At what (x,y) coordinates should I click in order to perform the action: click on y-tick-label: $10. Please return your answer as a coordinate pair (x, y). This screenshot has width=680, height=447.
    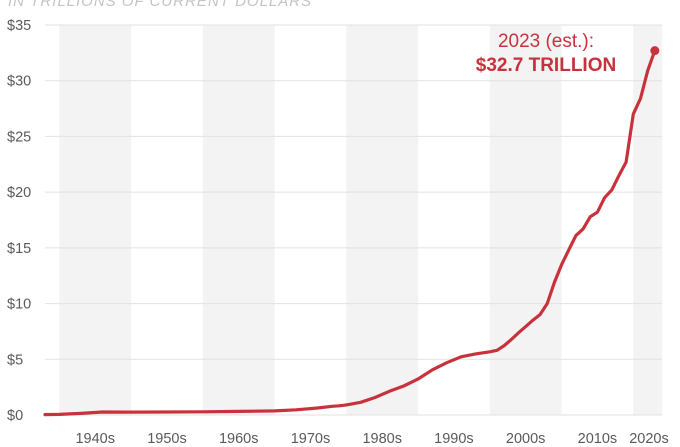
    Looking at the image, I should click on (19, 305).